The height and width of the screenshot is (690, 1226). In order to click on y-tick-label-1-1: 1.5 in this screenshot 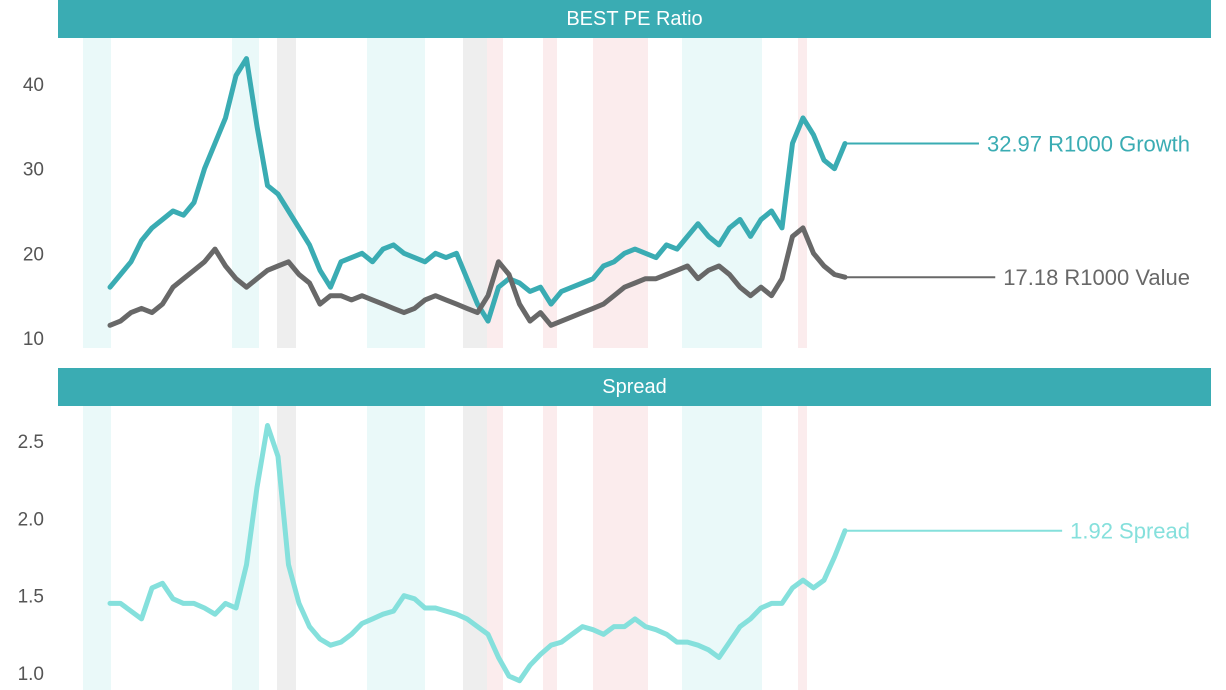, I will do `click(31, 597)`.